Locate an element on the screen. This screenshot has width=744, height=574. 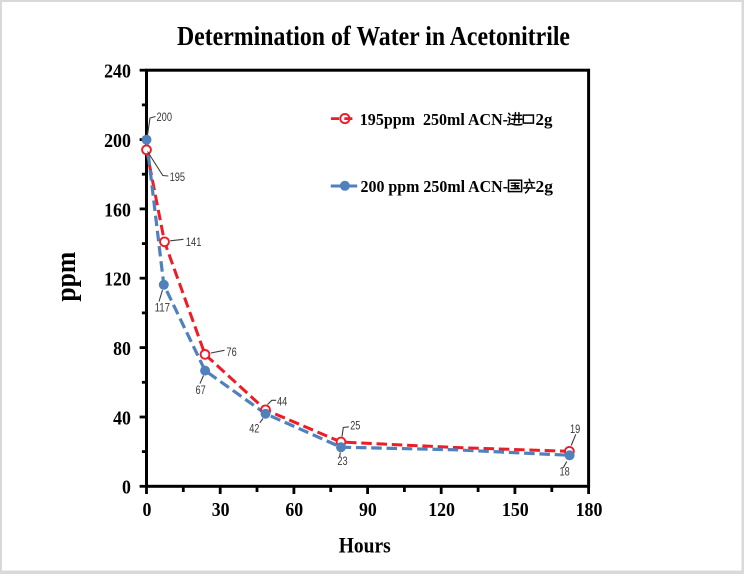
svg-text: ppm is located at coordinates (66, 277).